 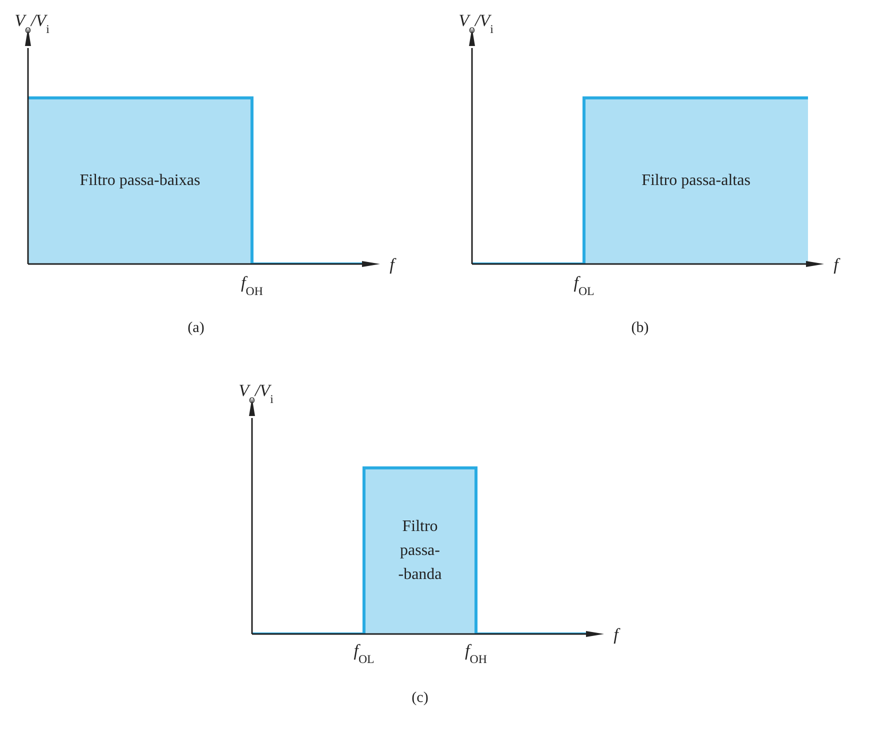 What do you see at coordinates (420, 698) in the screenshot?
I see `text: (c)` at bounding box center [420, 698].